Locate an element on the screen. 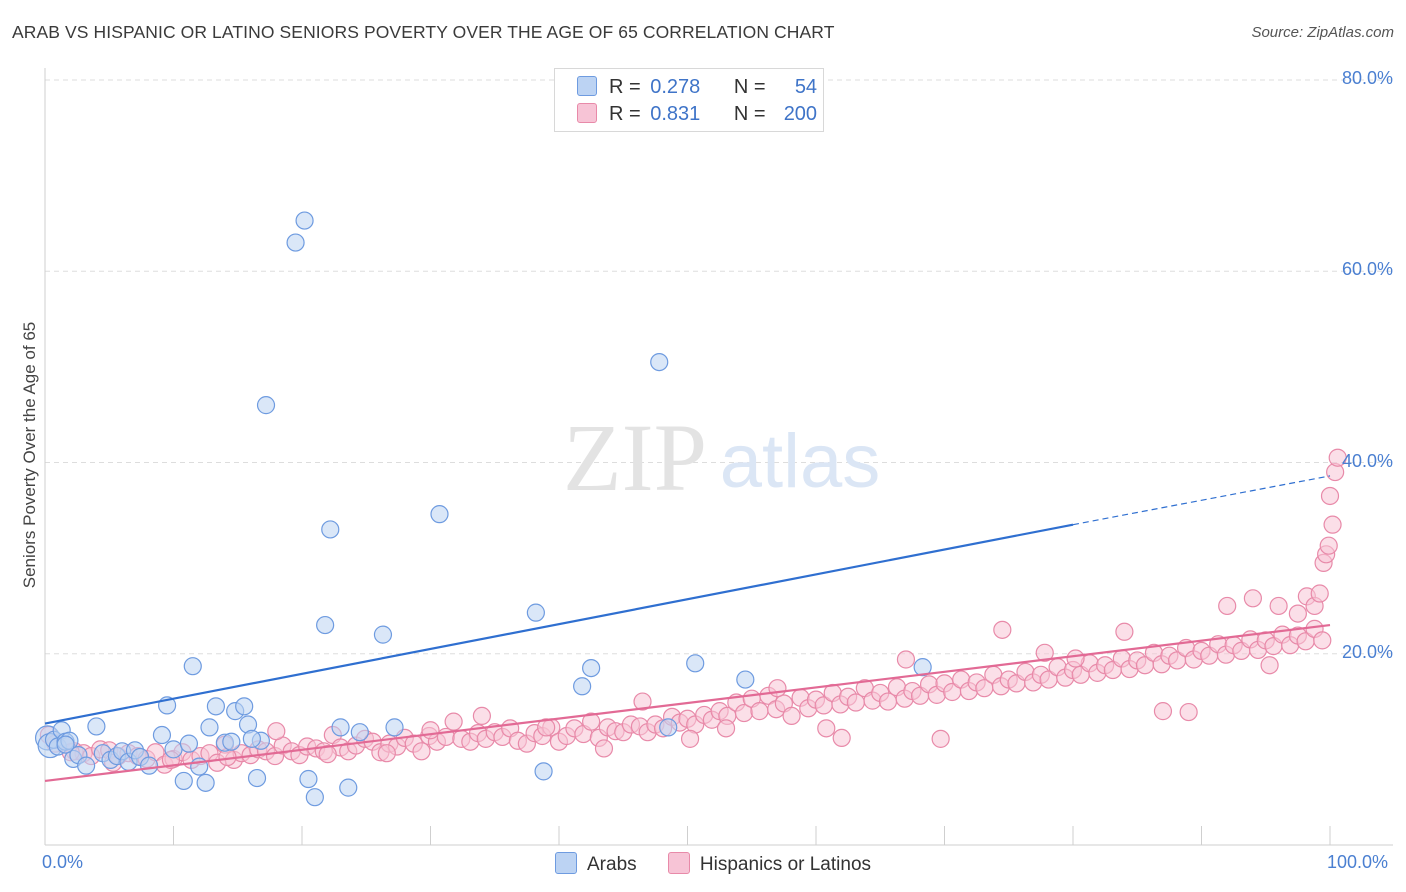 The height and width of the screenshot is (892, 1406). watermark-zip: ZIP is located at coordinates (635, 457).